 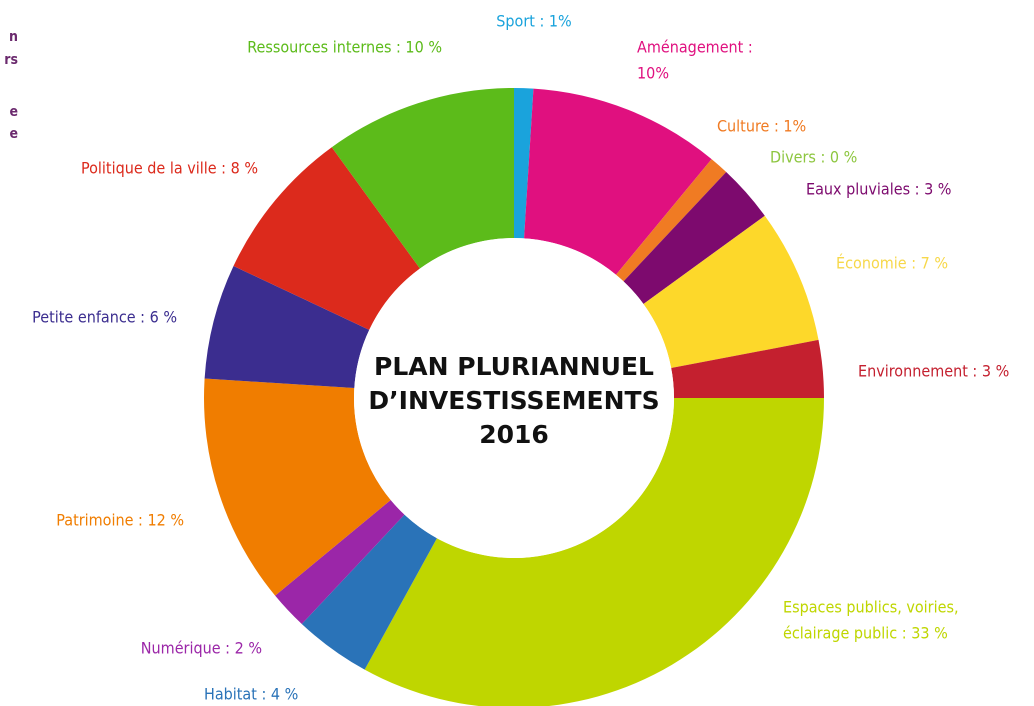 I want to click on slice-label: Ressources internes : 10 %, so click(x=344, y=47).